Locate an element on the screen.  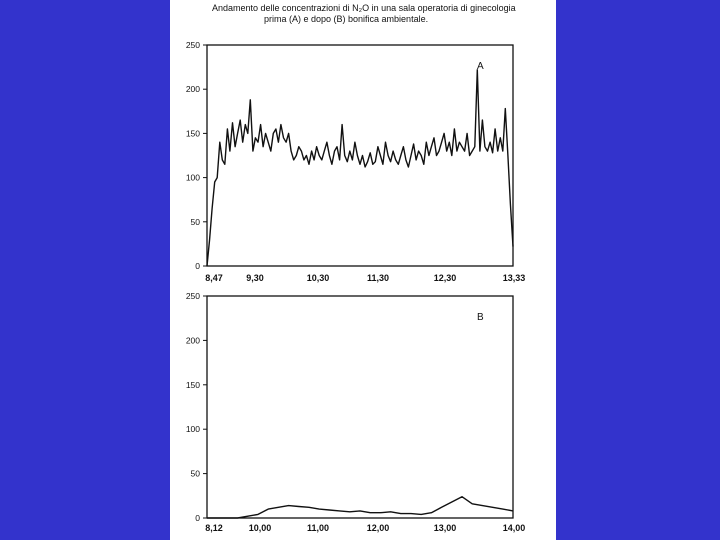
panel-a-xtick-label: 13,33 is located at coordinates (514, 278).